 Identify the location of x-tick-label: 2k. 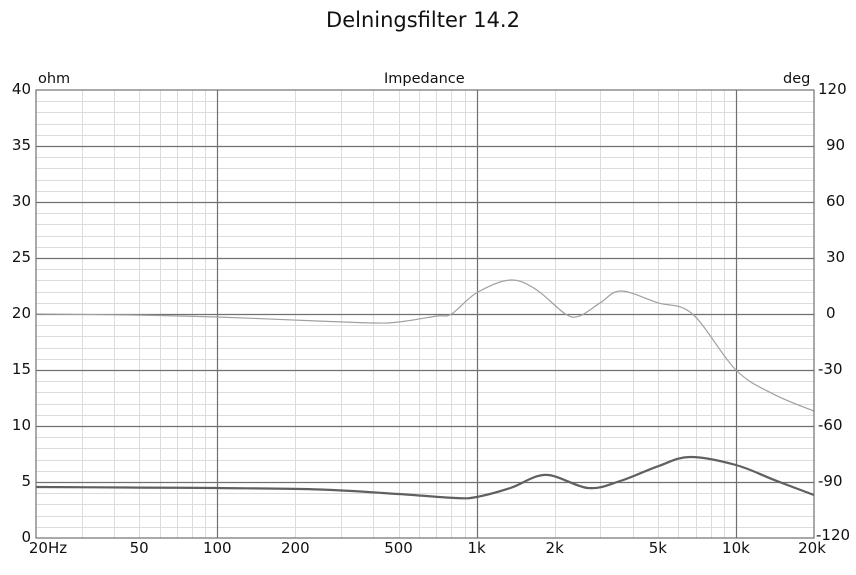
(554, 548).